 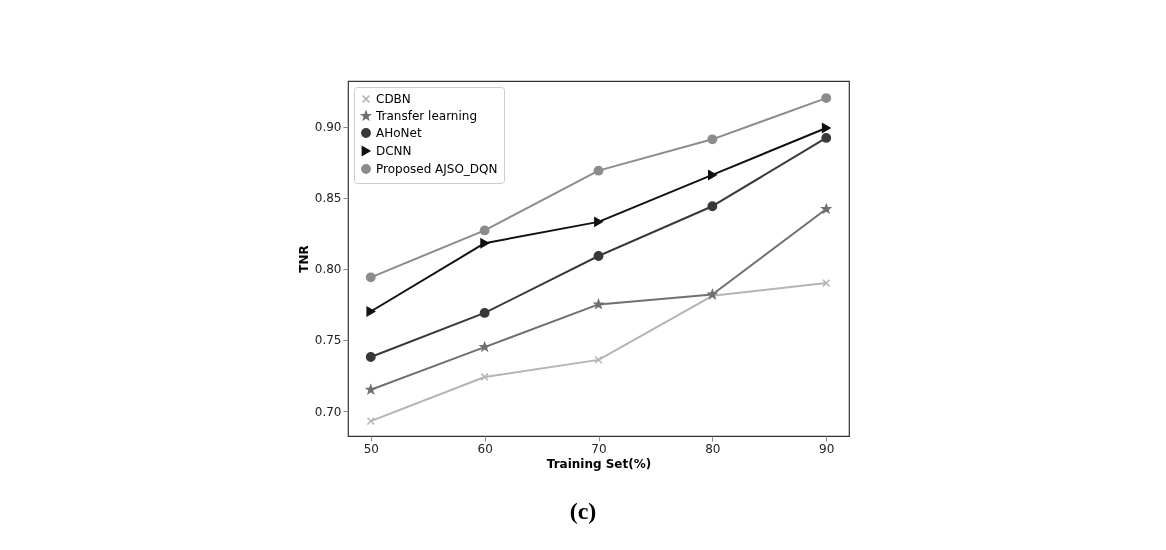 I want to click on x-tick-label: 70, so click(x=599, y=448).